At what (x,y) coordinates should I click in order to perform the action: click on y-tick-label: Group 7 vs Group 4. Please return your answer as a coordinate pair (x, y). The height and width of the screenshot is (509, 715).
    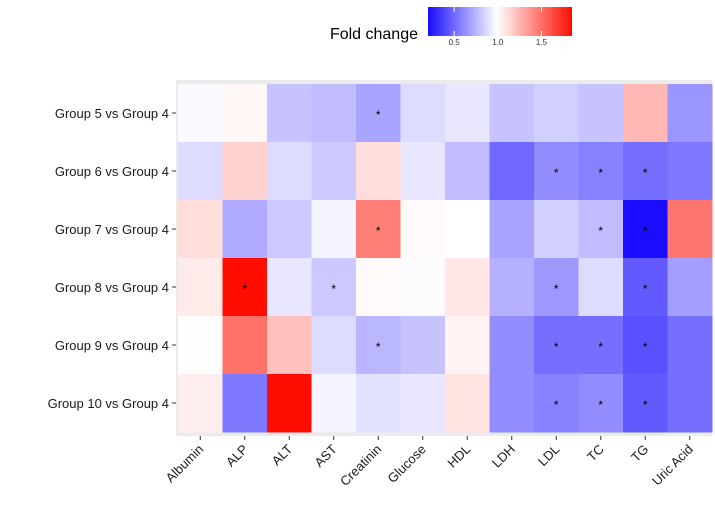
    Looking at the image, I should click on (112, 229).